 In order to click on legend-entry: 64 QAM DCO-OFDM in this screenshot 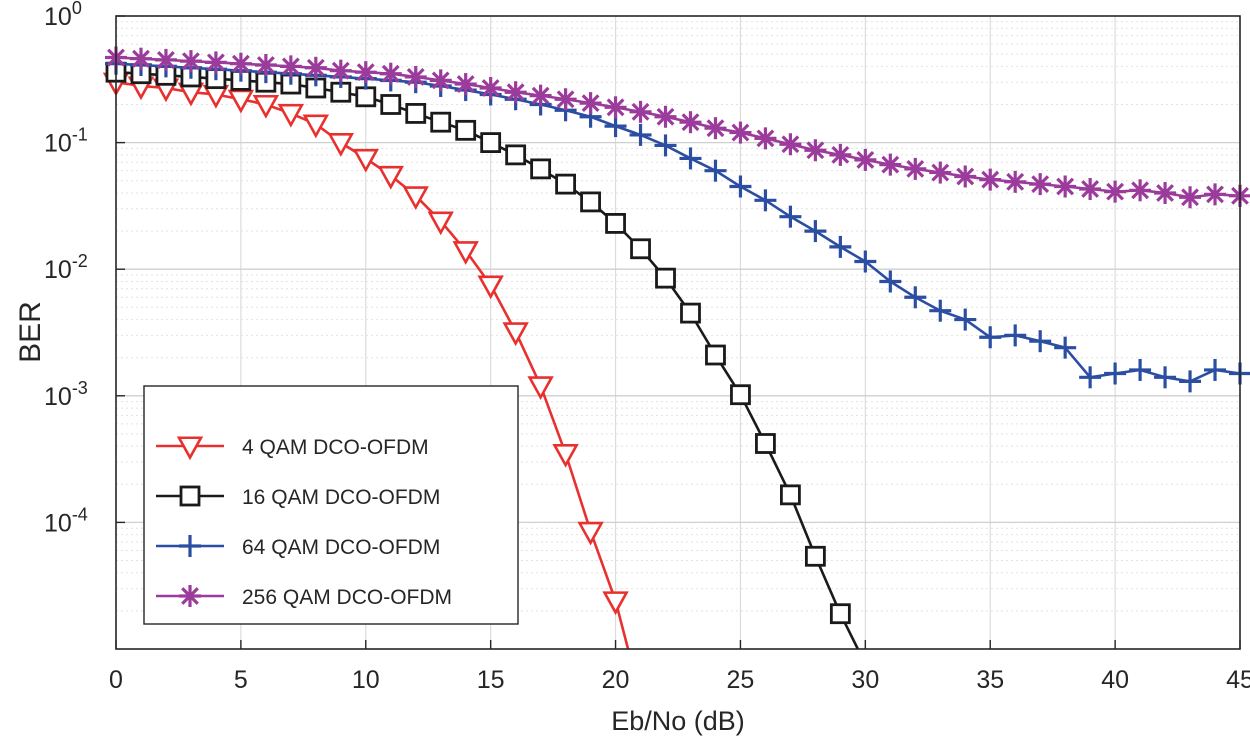, I will do `click(298, 547)`.